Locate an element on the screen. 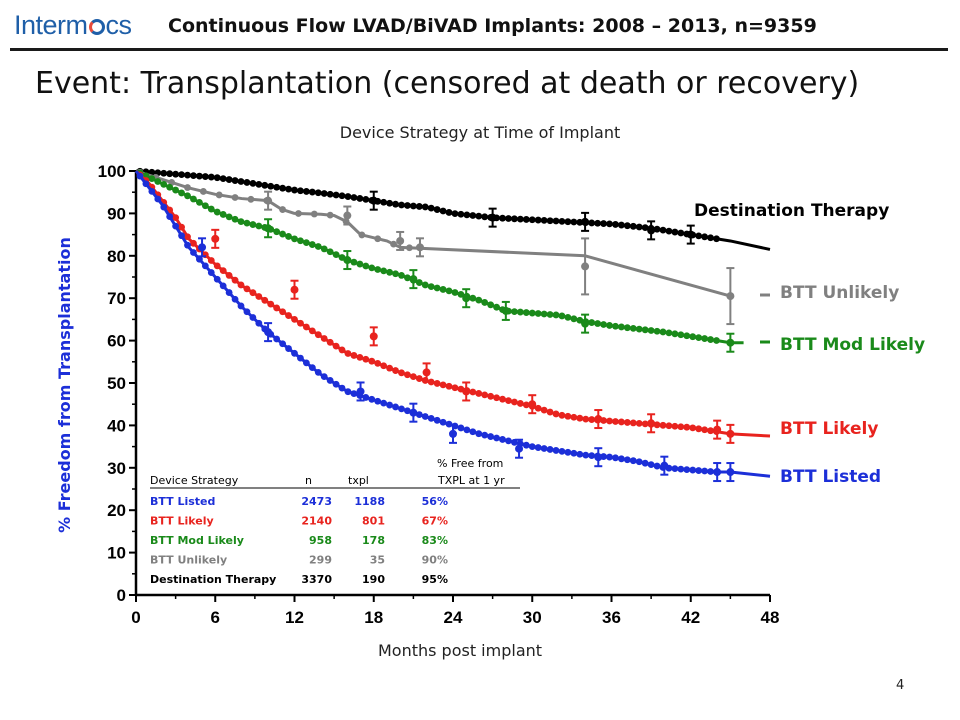 The width and height of the screenshot is (960, 720). logo-text-a: Interm is located at coordinates (51, 25).